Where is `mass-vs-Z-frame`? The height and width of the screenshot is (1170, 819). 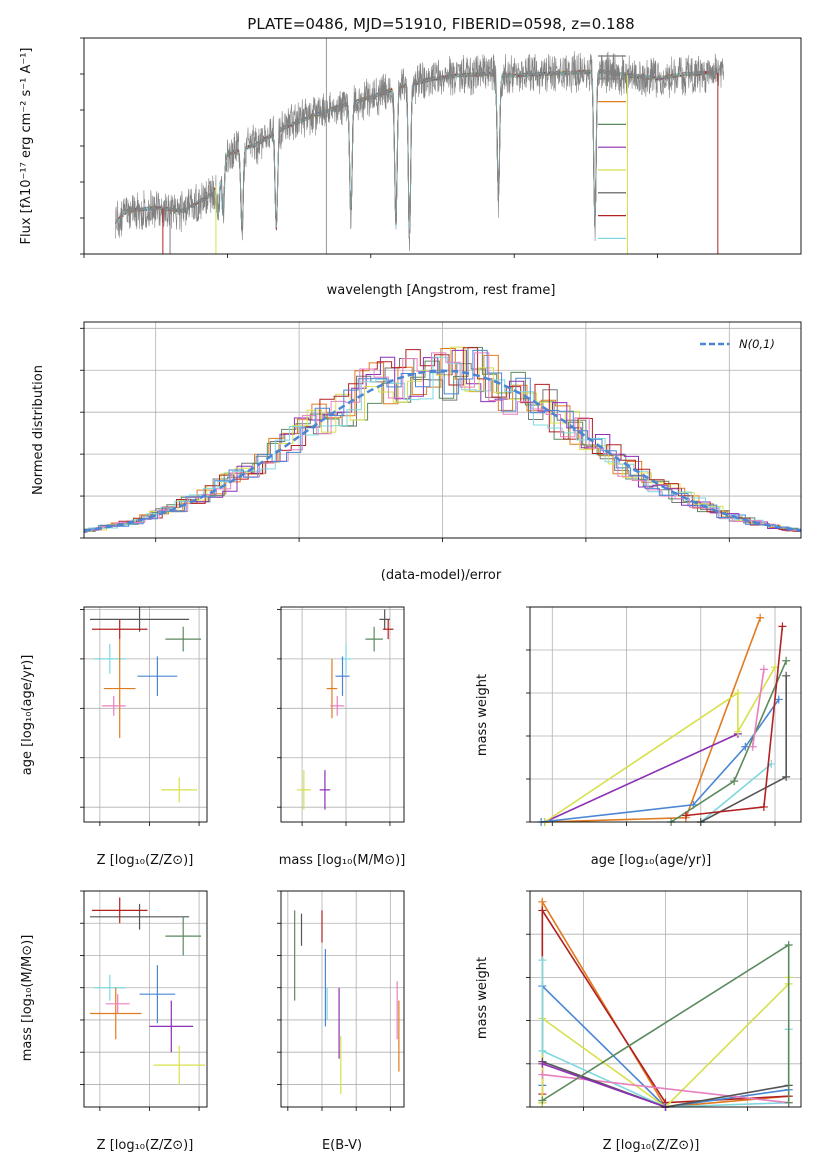 mass-vs-Z-frame is located at coordinates (145, 999).